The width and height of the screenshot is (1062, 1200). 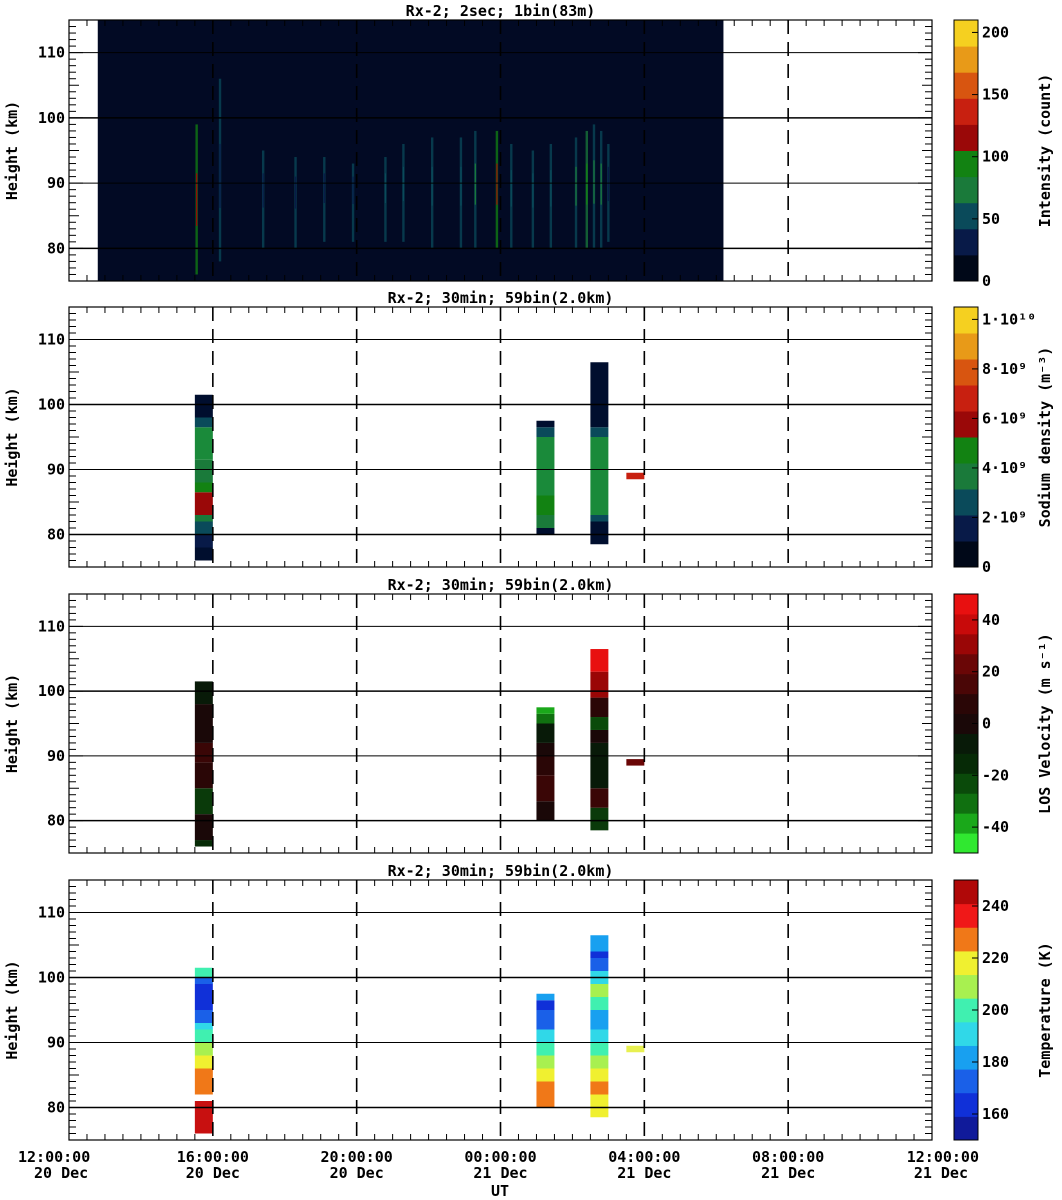 What do you see at coordinates (995, 775) in the screenshot?
I see `colorbar-tick-label: -20` at bounding box center [995, 775].